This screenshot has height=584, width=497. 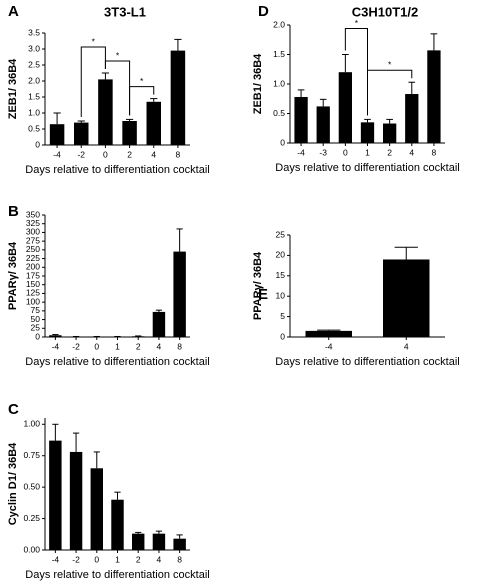 What do you see at coordinates (13, 409) in the screenshot?
I see `panel-letter: C` at bounding box center [13, 409].